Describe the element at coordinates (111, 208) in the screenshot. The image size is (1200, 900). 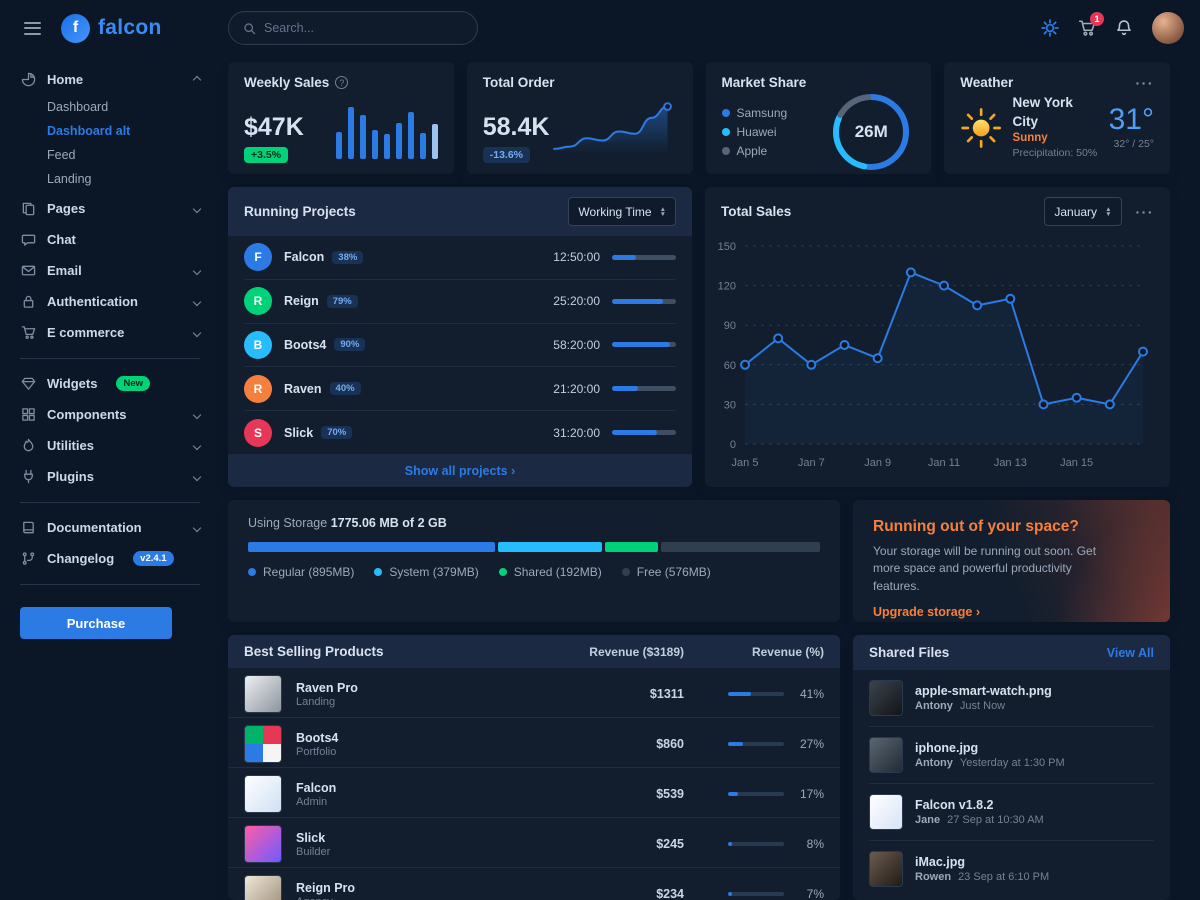
I see `sidebar-item-pages: Pages` at that location.